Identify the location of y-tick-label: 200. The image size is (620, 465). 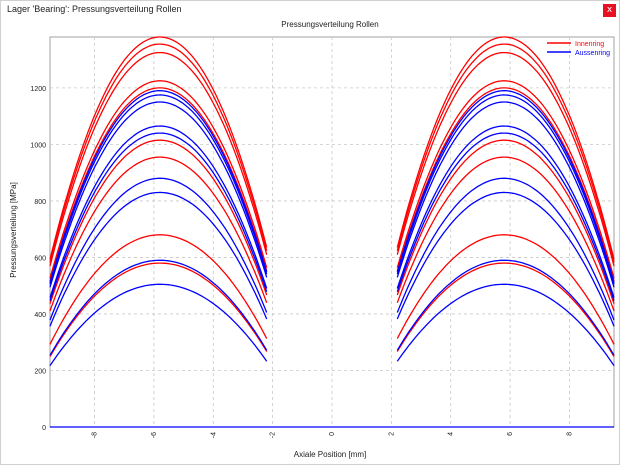
(40, 371).